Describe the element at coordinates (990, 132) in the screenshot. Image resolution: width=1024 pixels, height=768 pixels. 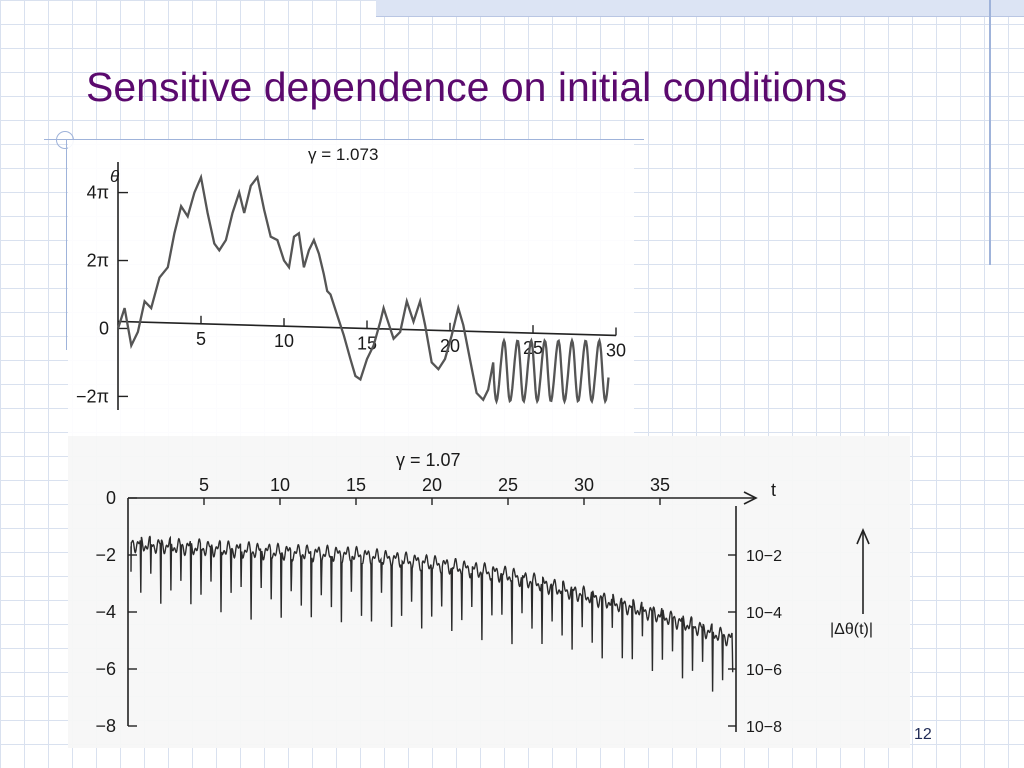
I see `right-decorative-rule` at that location.